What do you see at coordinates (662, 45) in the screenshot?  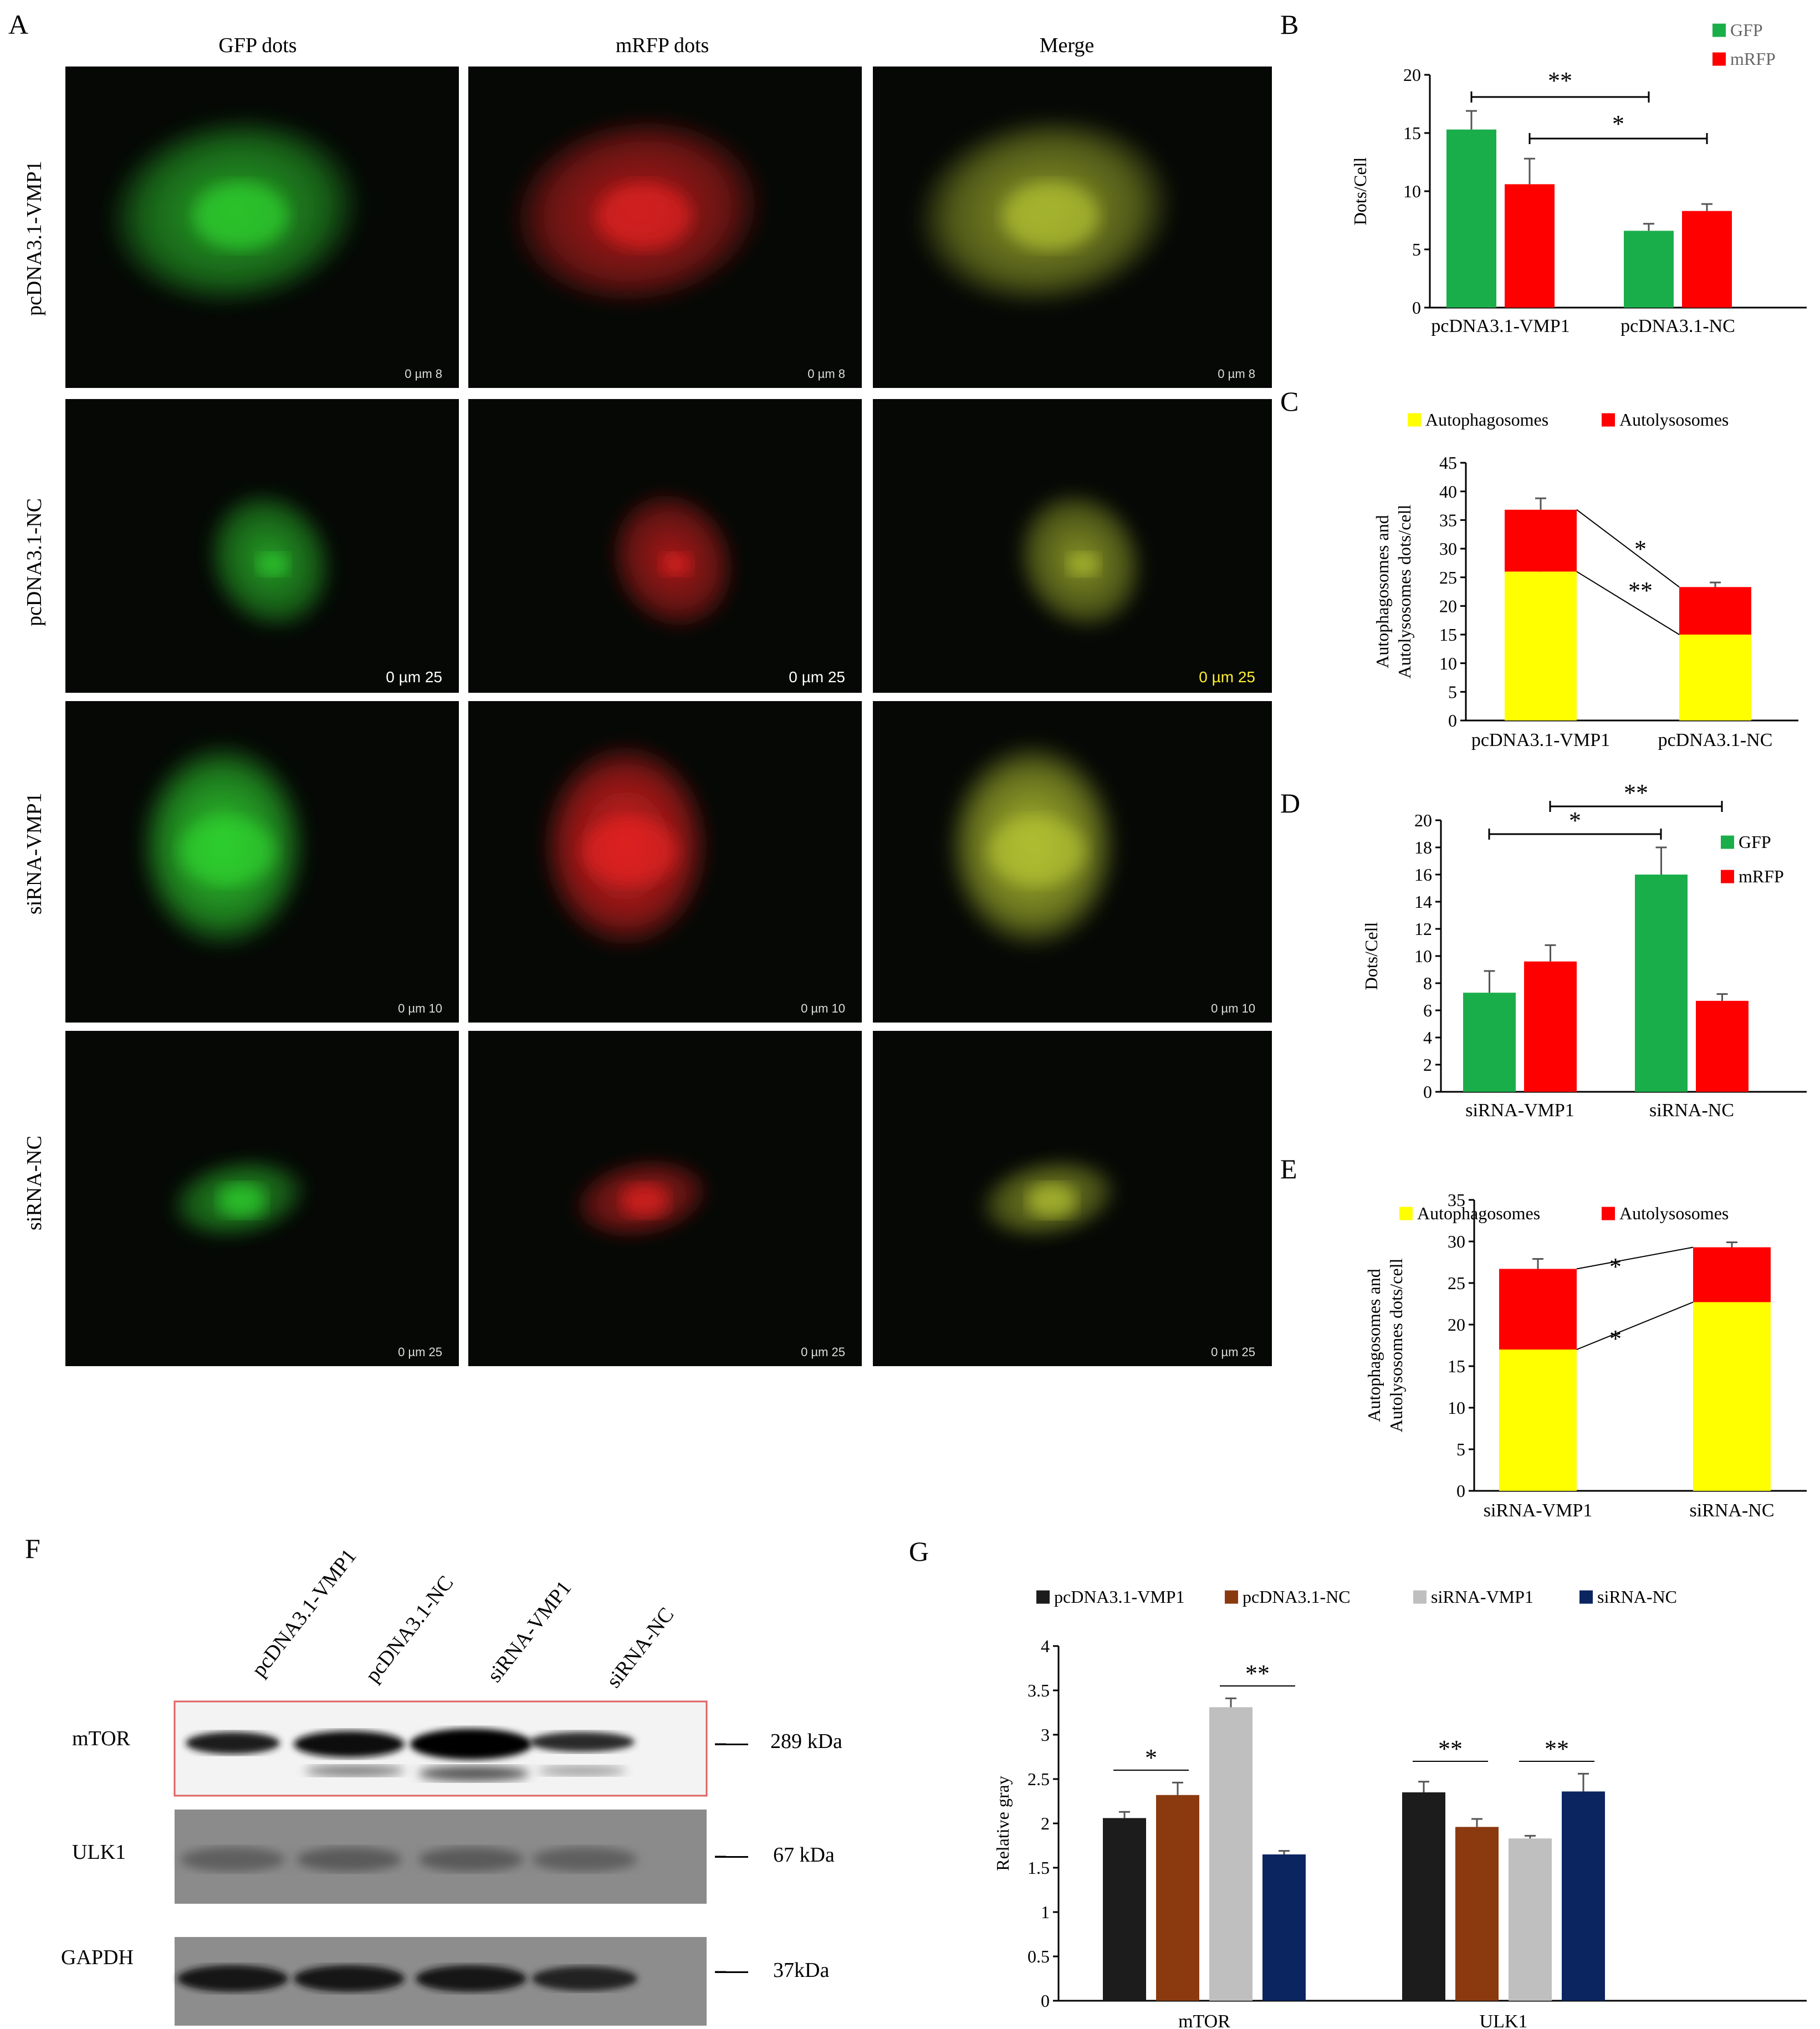 I see `column-title-mrfp: mRFP dots` at bounding box center [662, 45].